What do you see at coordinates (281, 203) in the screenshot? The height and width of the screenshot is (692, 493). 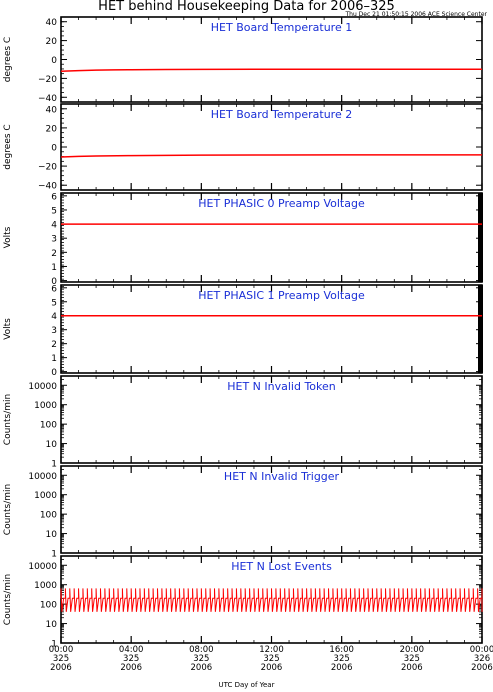 I see `panel-title: HET PHASIC 0 Preamp Voltage` at bounding box center [281, 203].